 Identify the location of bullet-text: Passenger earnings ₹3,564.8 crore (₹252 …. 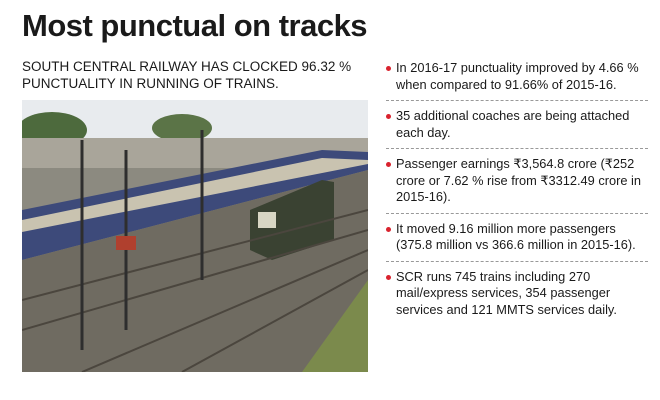
(518, 180).